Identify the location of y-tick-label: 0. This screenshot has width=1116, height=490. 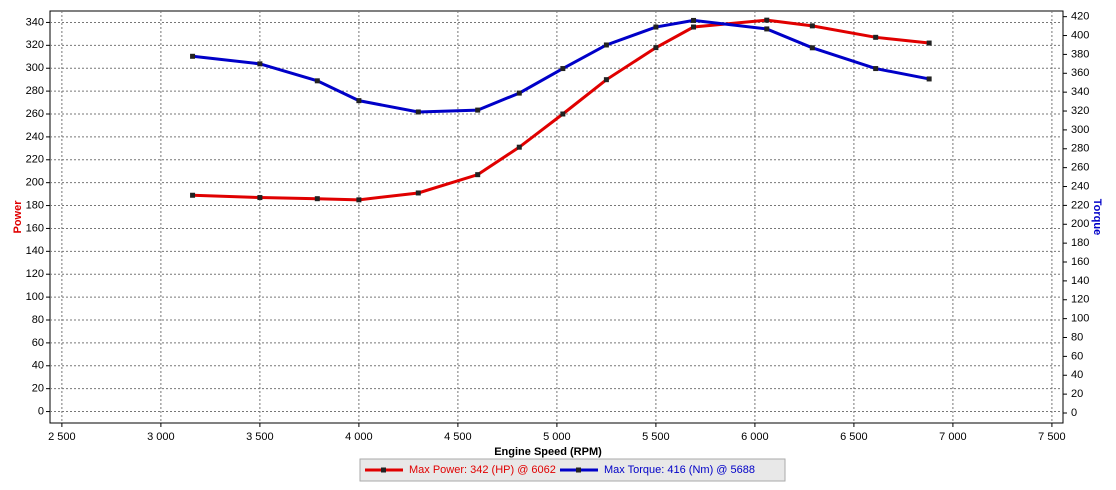
(41, 411).